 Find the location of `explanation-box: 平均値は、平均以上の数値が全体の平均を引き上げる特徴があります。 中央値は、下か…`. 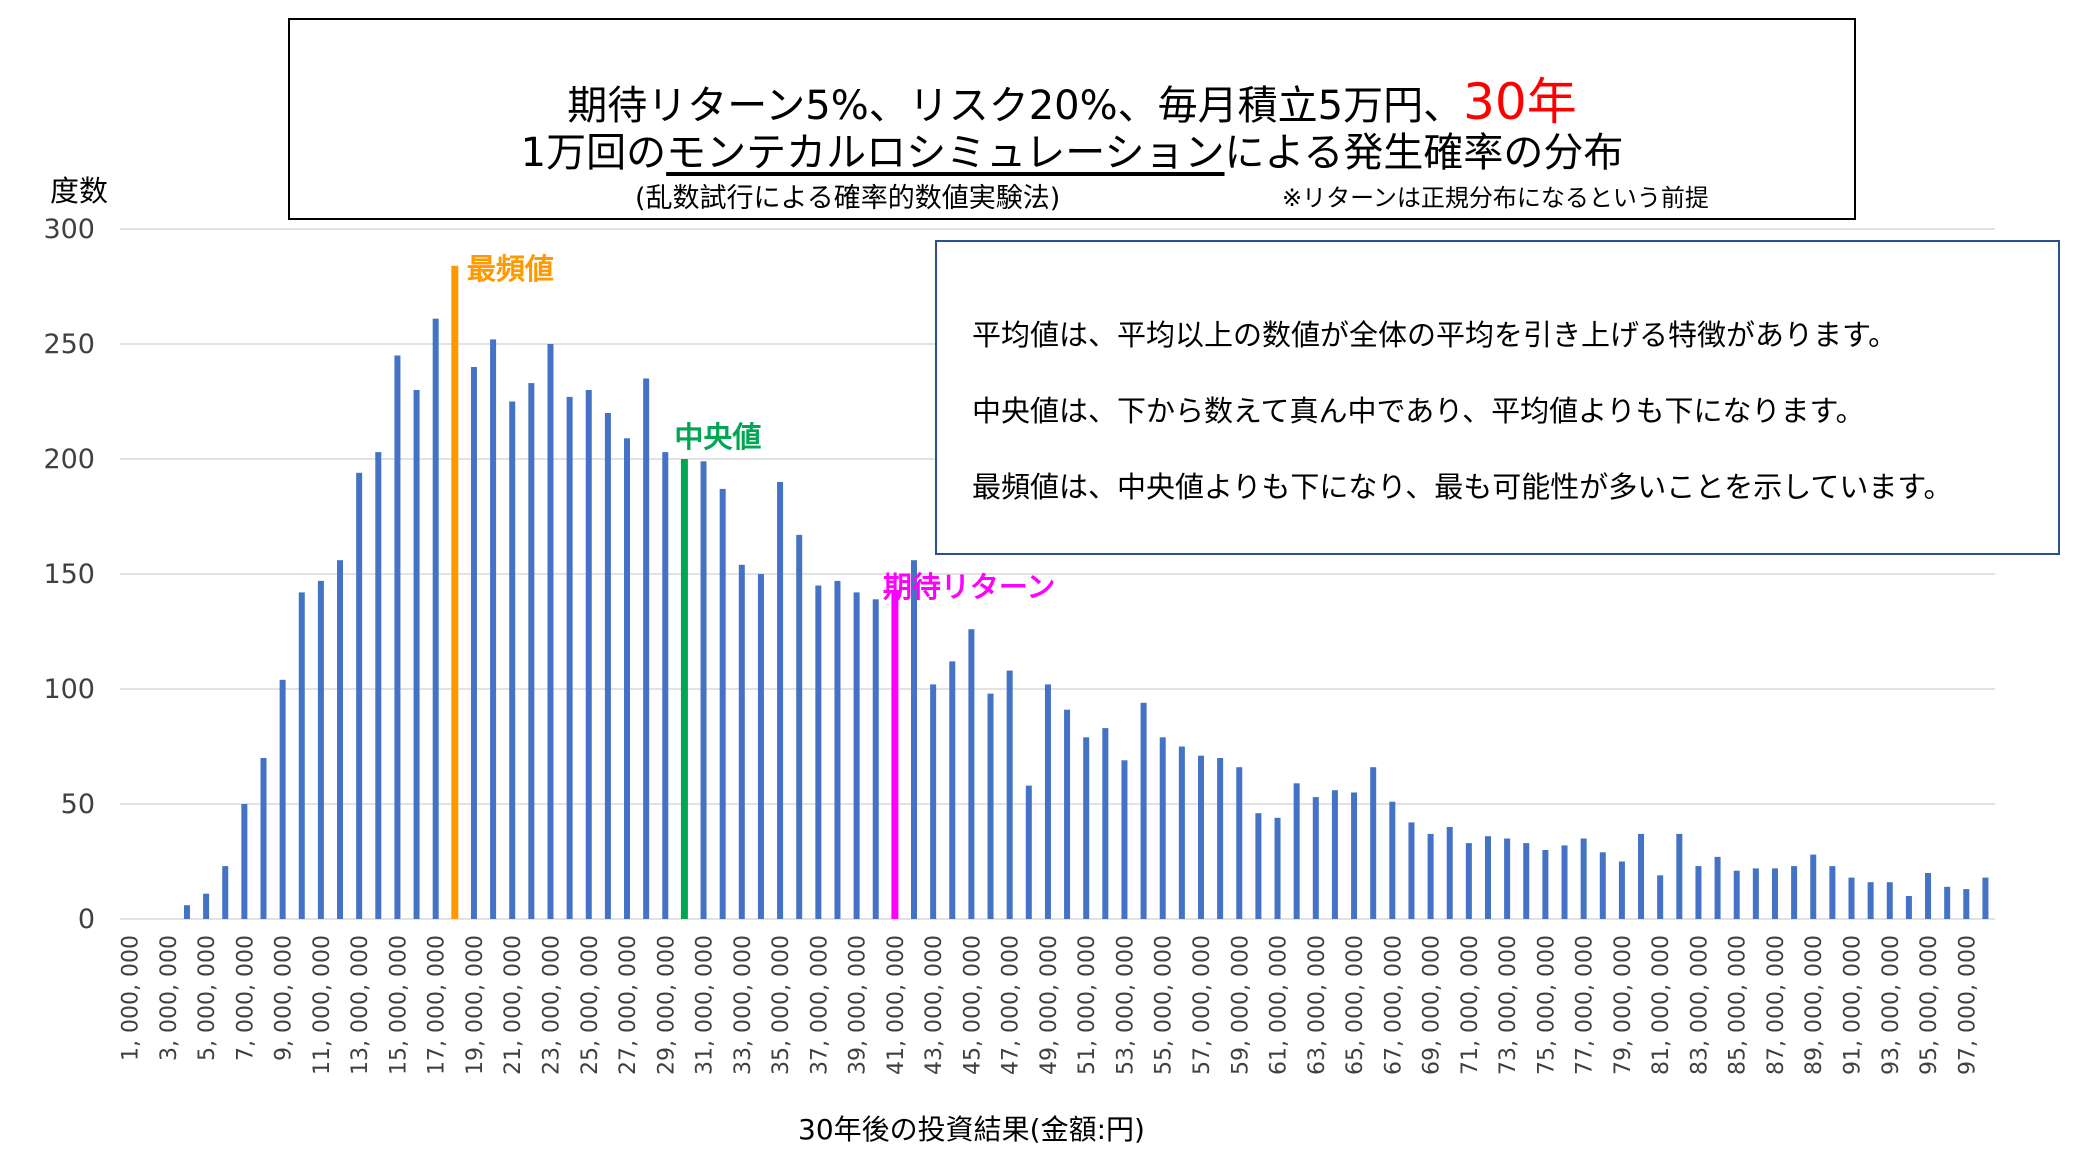

explanation-box: 平均値は、平均以上の数値が全体の平均を引き上げる特徴があります。 中央値は、下か… is located at coordinates (1497, 397).